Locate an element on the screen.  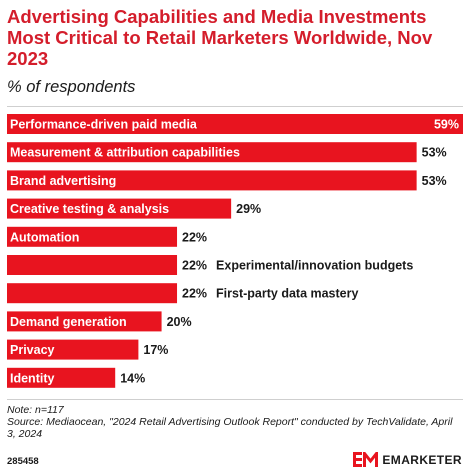
category-label-performance-driven-paid-media: Performance-driven paid media is located at coordinates (104, 125).